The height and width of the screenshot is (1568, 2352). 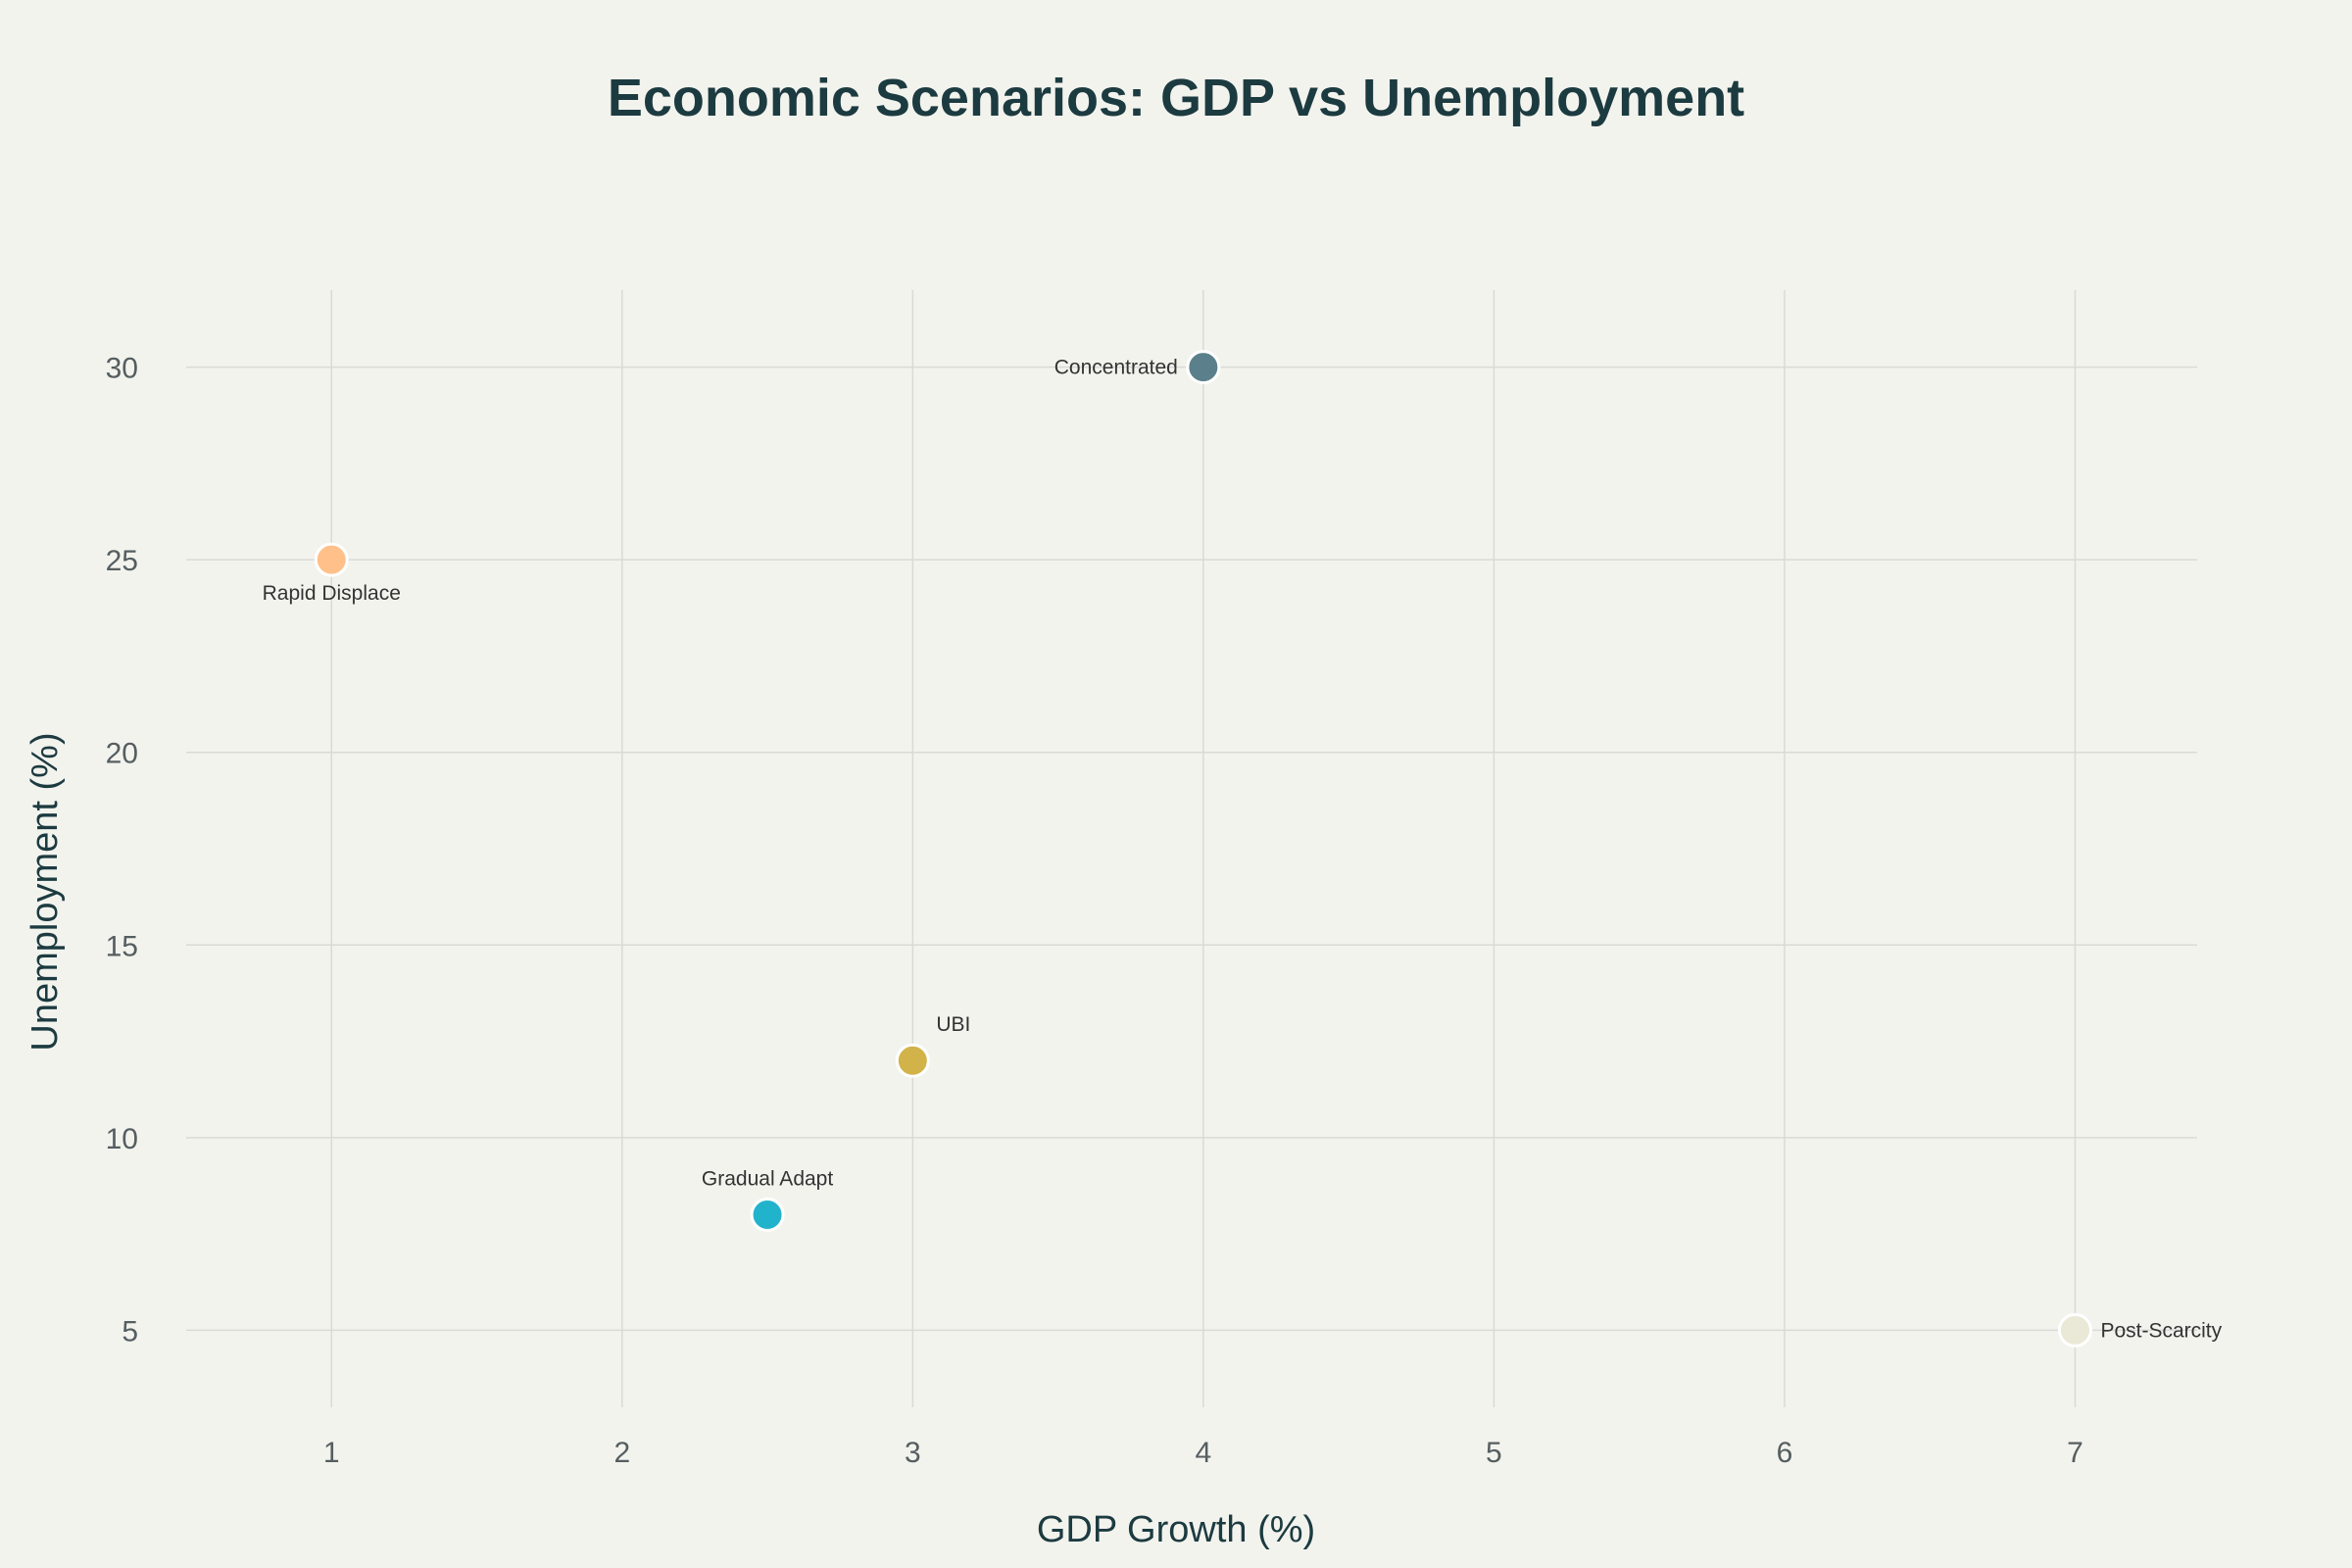 I want to click on y-axis-title: Unemployment (%), so click(x=45, y=891).